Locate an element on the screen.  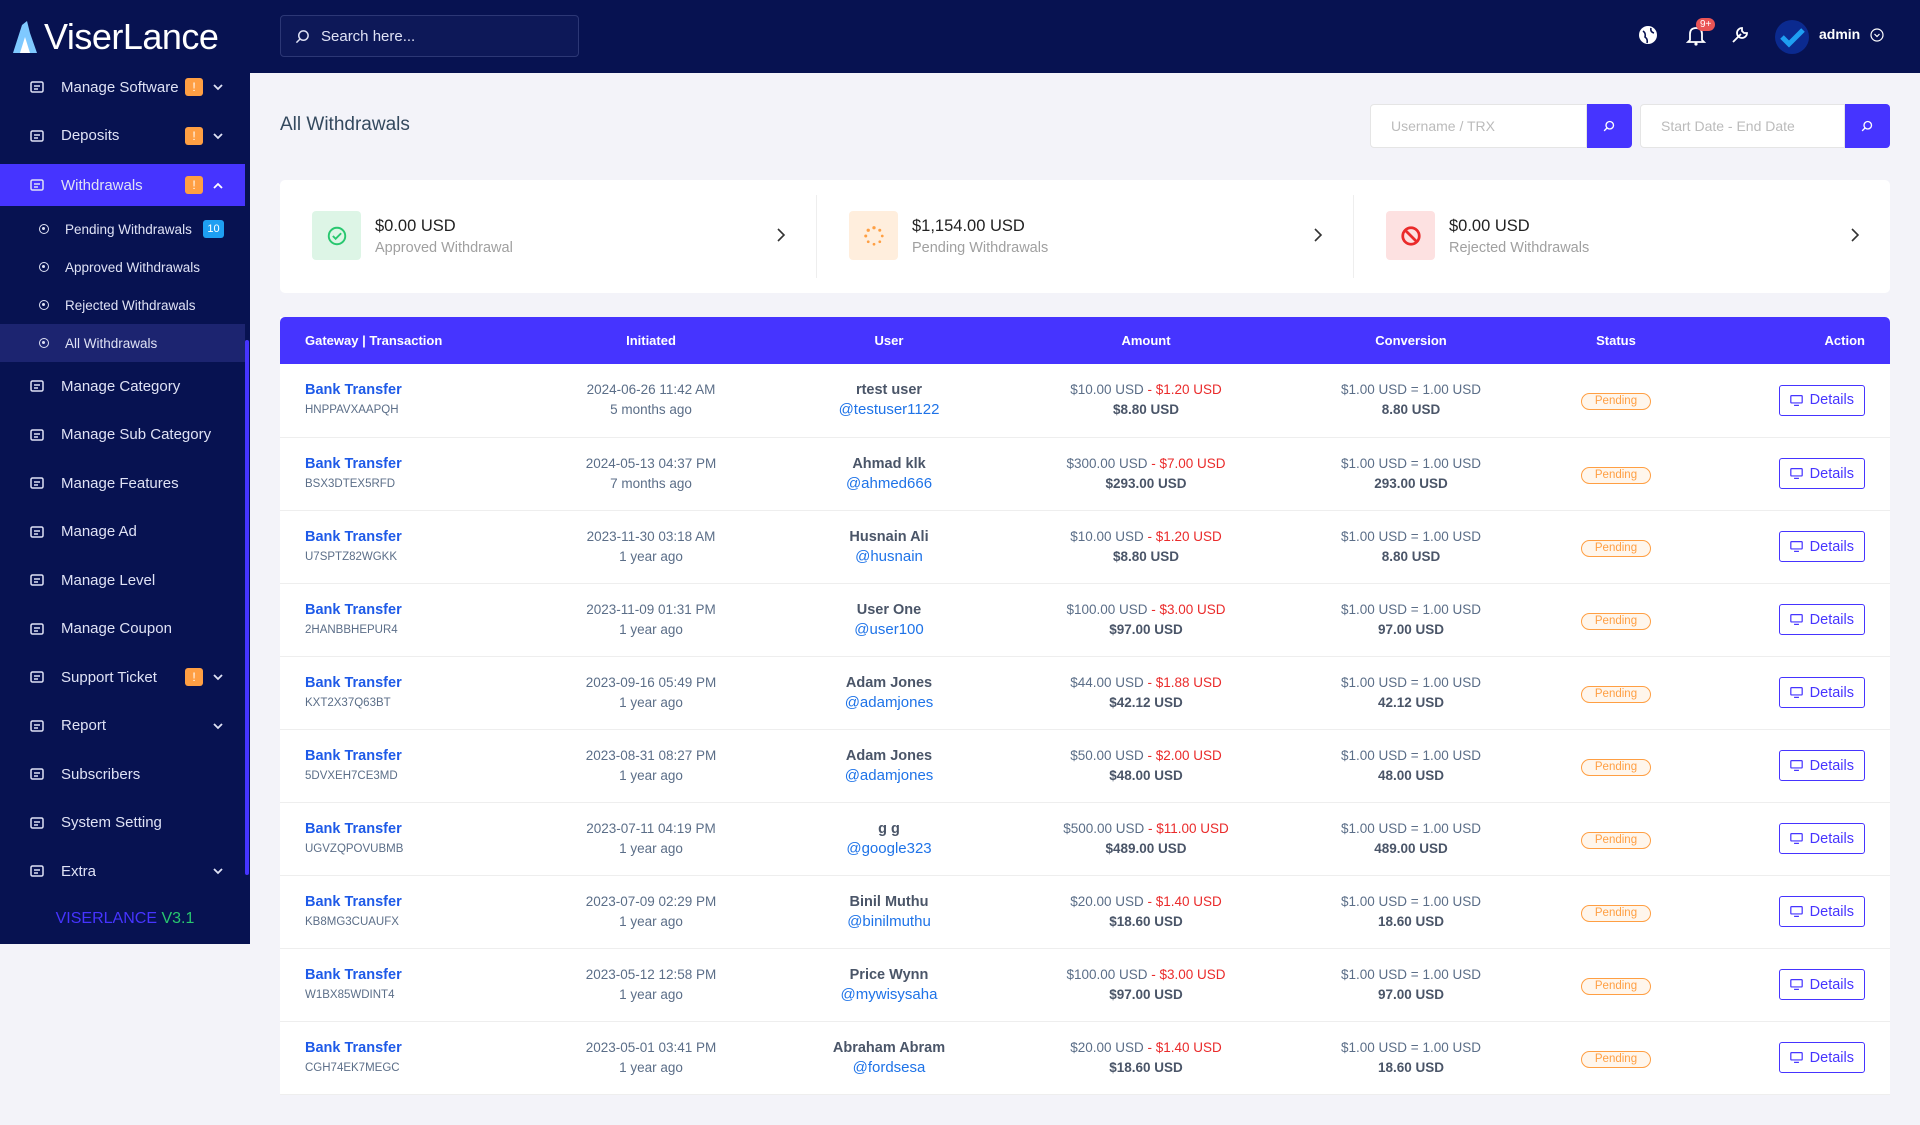
menu-item: Subscribers is located at coordinates (122, 774).